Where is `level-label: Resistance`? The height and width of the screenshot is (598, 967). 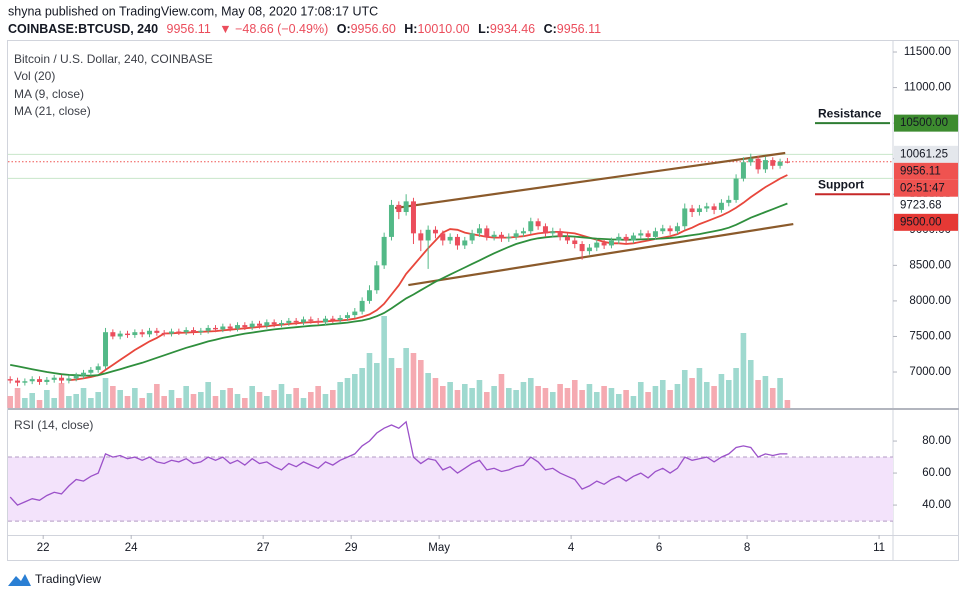
level-label: Resistance is located at coordinates (850, 113).